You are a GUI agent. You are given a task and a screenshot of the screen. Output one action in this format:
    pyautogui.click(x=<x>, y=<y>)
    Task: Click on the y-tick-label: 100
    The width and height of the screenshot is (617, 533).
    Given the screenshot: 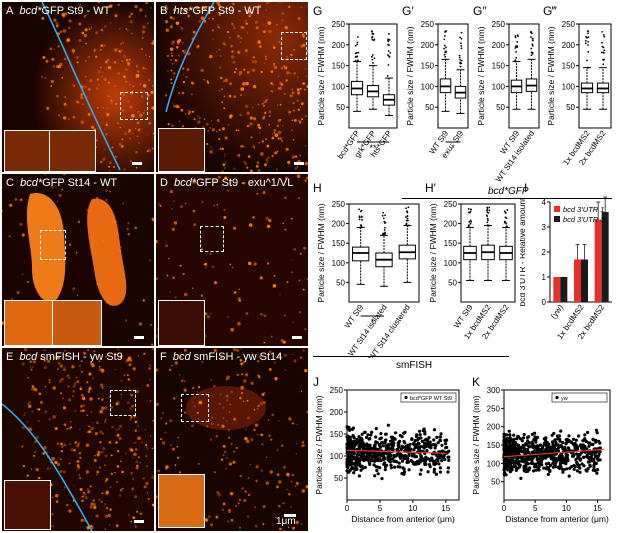 What is the action you would take?
    pyautogui.click(x=451, y=263)
    